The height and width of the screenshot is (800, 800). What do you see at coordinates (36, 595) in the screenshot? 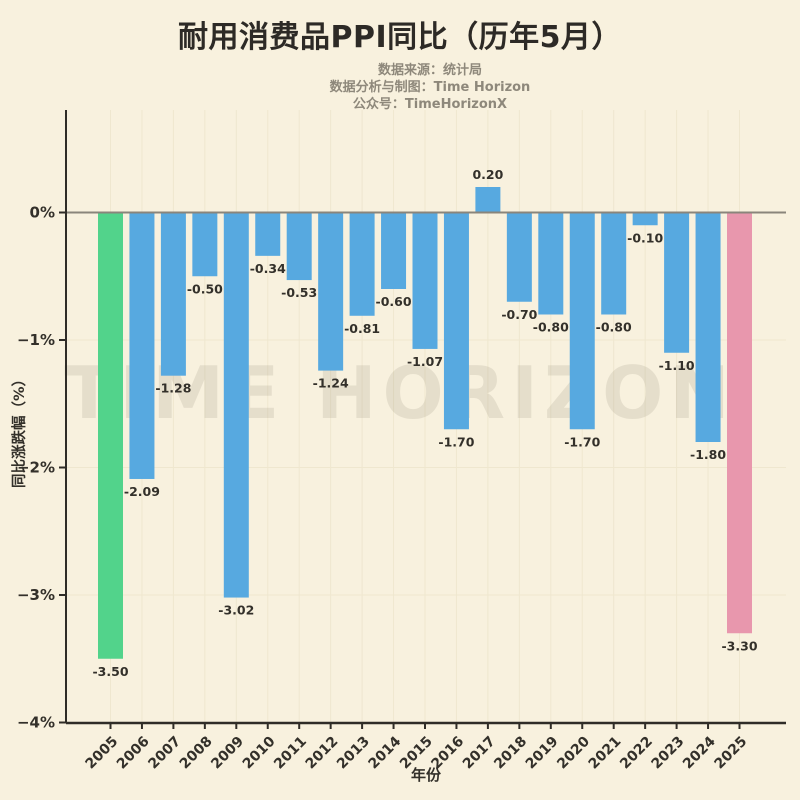
I see `y-tick-label--3: −3%` at bounding box center [36, 595].